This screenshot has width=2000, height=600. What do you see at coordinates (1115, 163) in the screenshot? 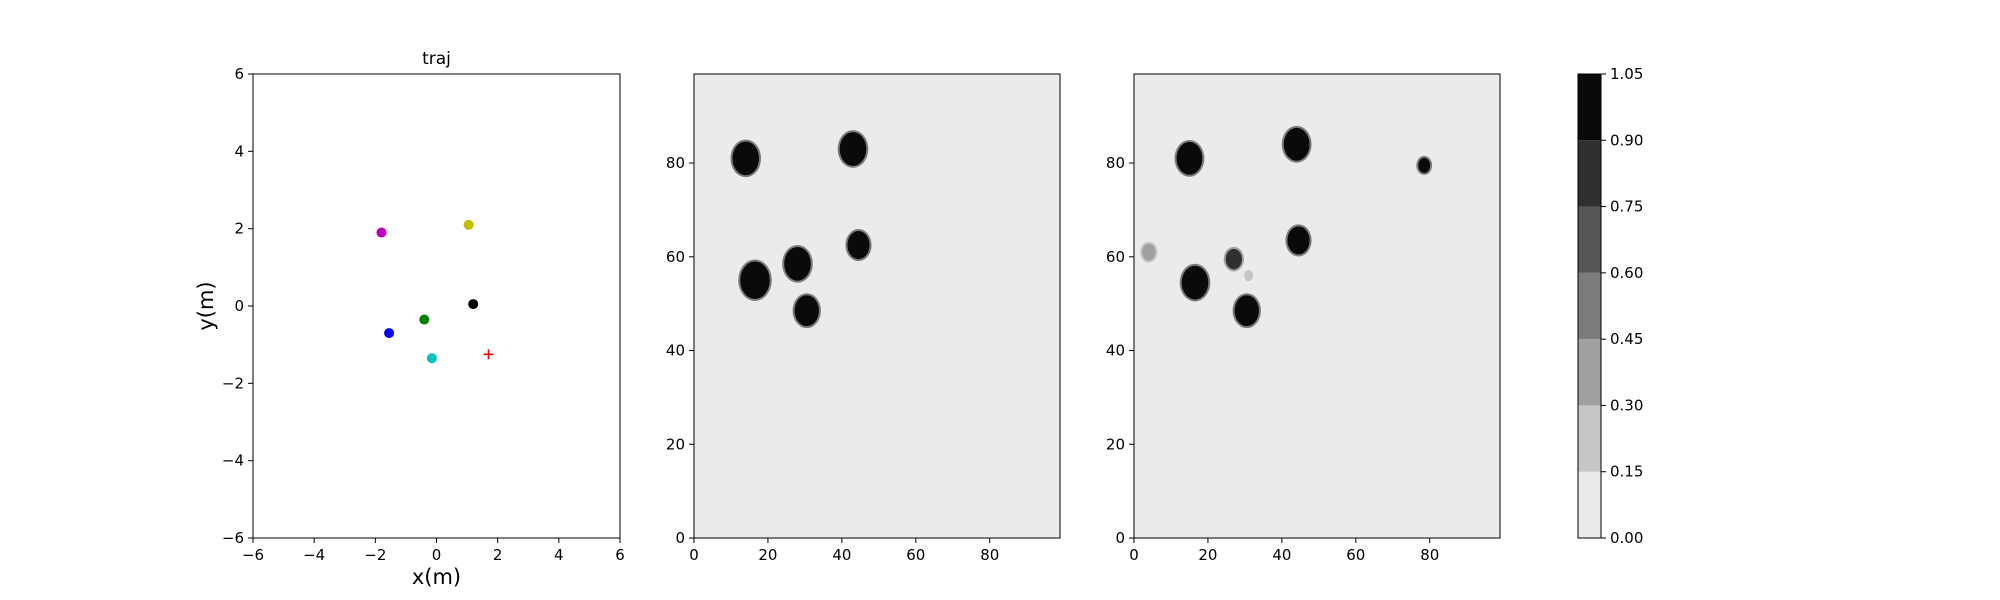
I see `map-est-ytick-label: 80` at bounding box center [1115, 163].